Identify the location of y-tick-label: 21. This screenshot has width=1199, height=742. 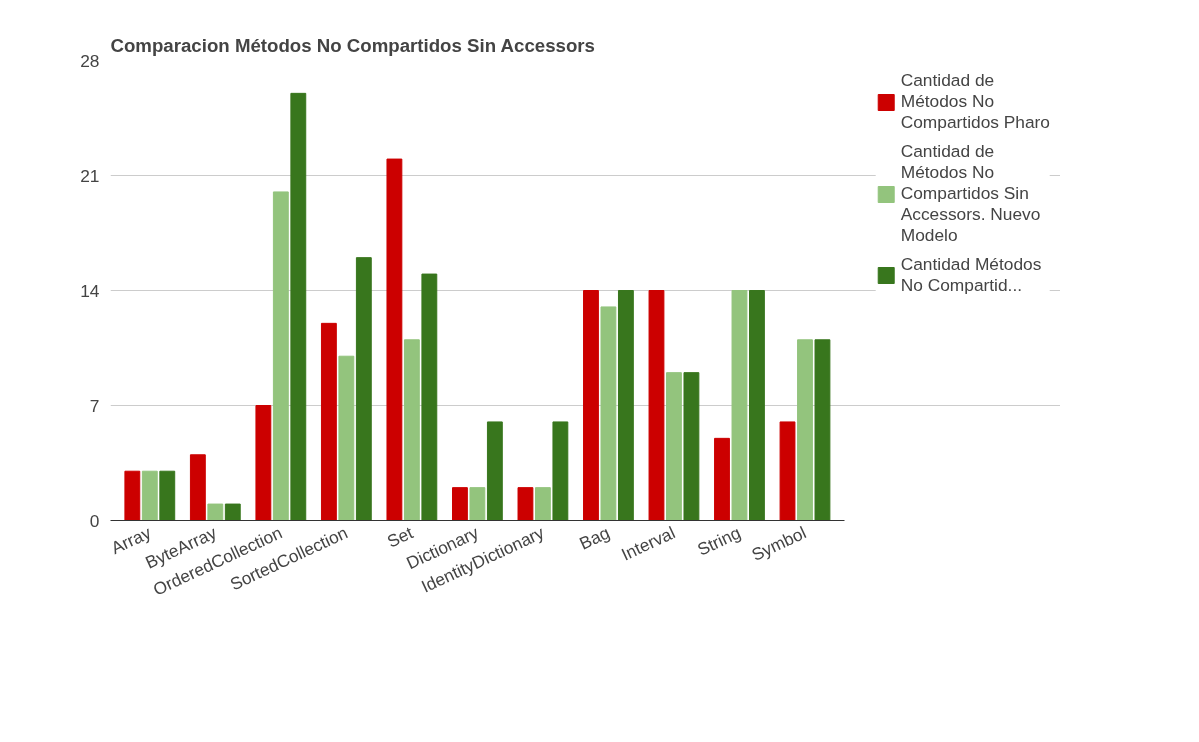
(90, 175).